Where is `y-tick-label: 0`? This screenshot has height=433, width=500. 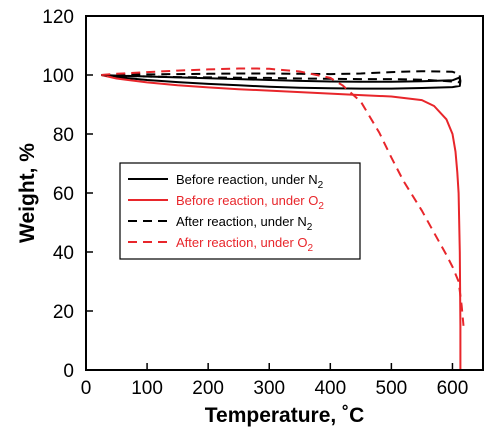
y-tick-label: 0 is located at coordinates (68, 371).